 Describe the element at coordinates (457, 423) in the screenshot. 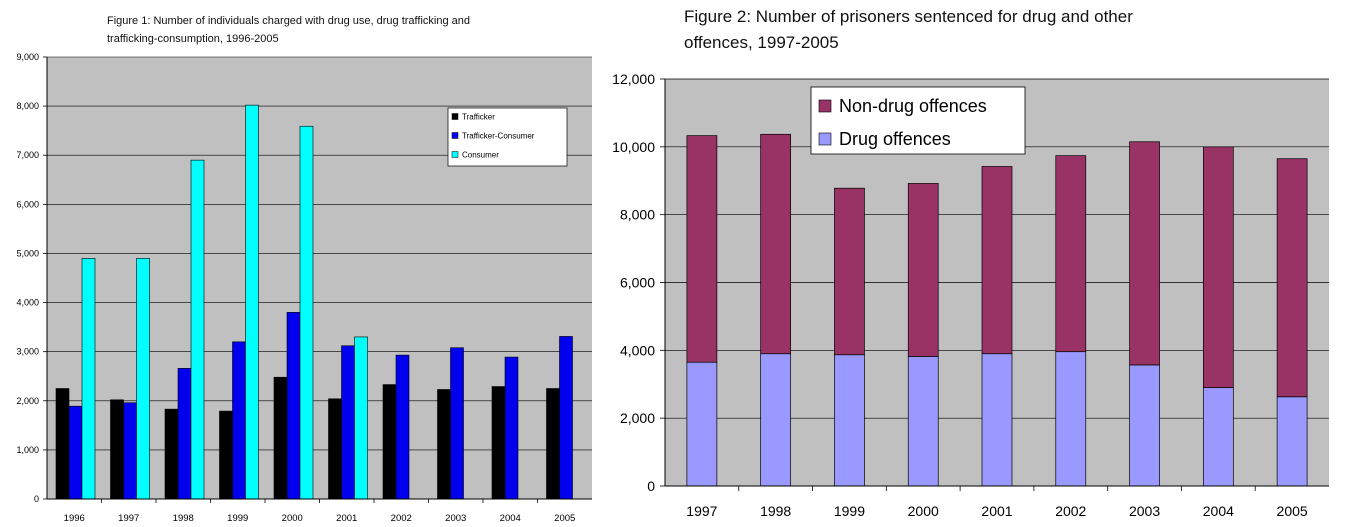

I see `figure1-bar-trafficker-consumer-2003` at that location.